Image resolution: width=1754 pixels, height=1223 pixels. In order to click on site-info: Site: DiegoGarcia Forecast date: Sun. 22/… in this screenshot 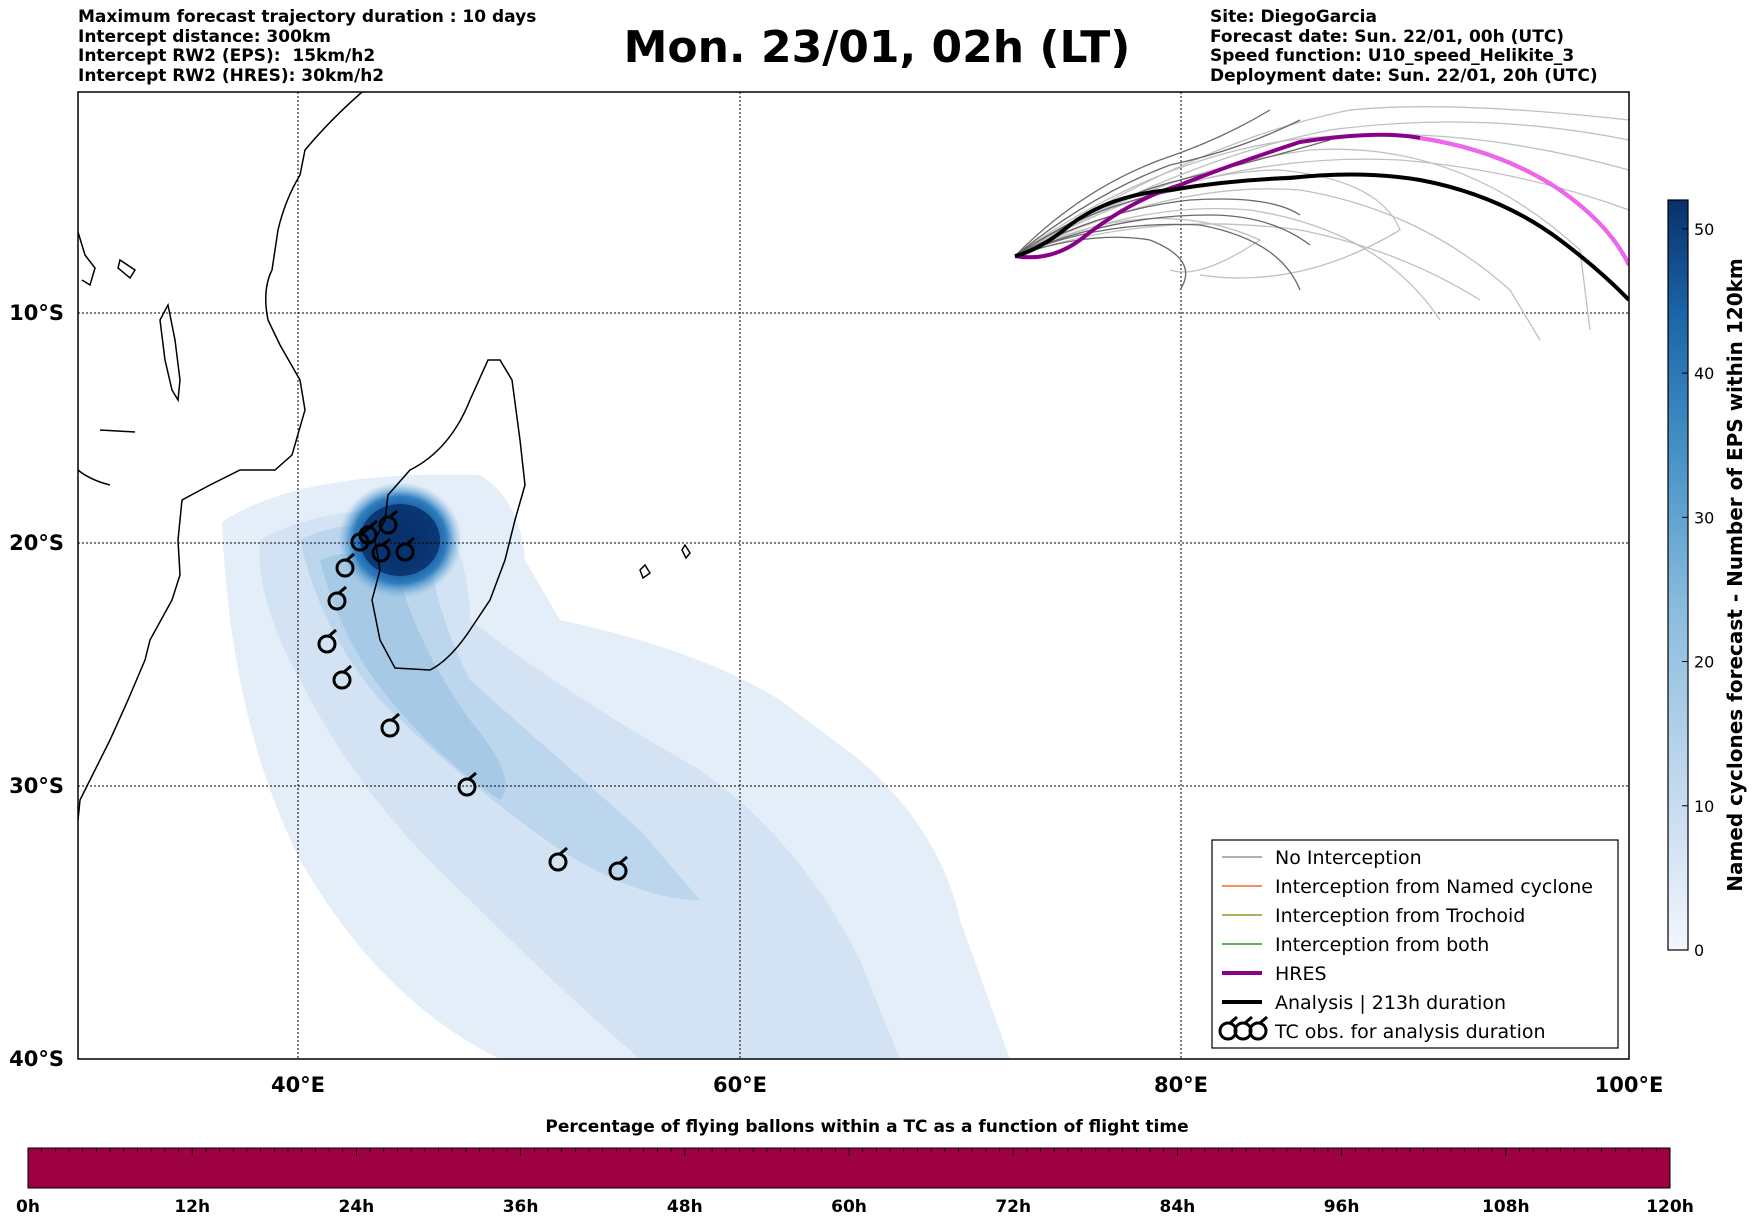, I will do `click(1404, 46)`.